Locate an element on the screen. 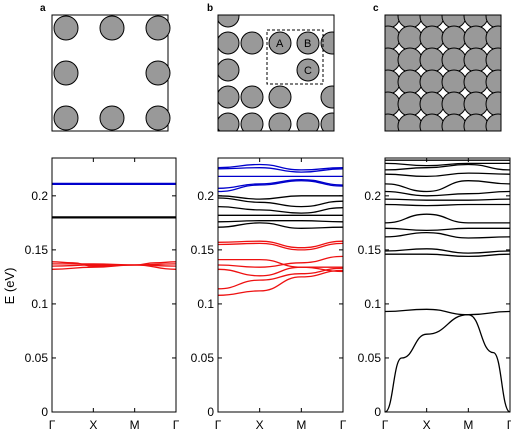  site-disks-a is located at coordinates (112, 73).